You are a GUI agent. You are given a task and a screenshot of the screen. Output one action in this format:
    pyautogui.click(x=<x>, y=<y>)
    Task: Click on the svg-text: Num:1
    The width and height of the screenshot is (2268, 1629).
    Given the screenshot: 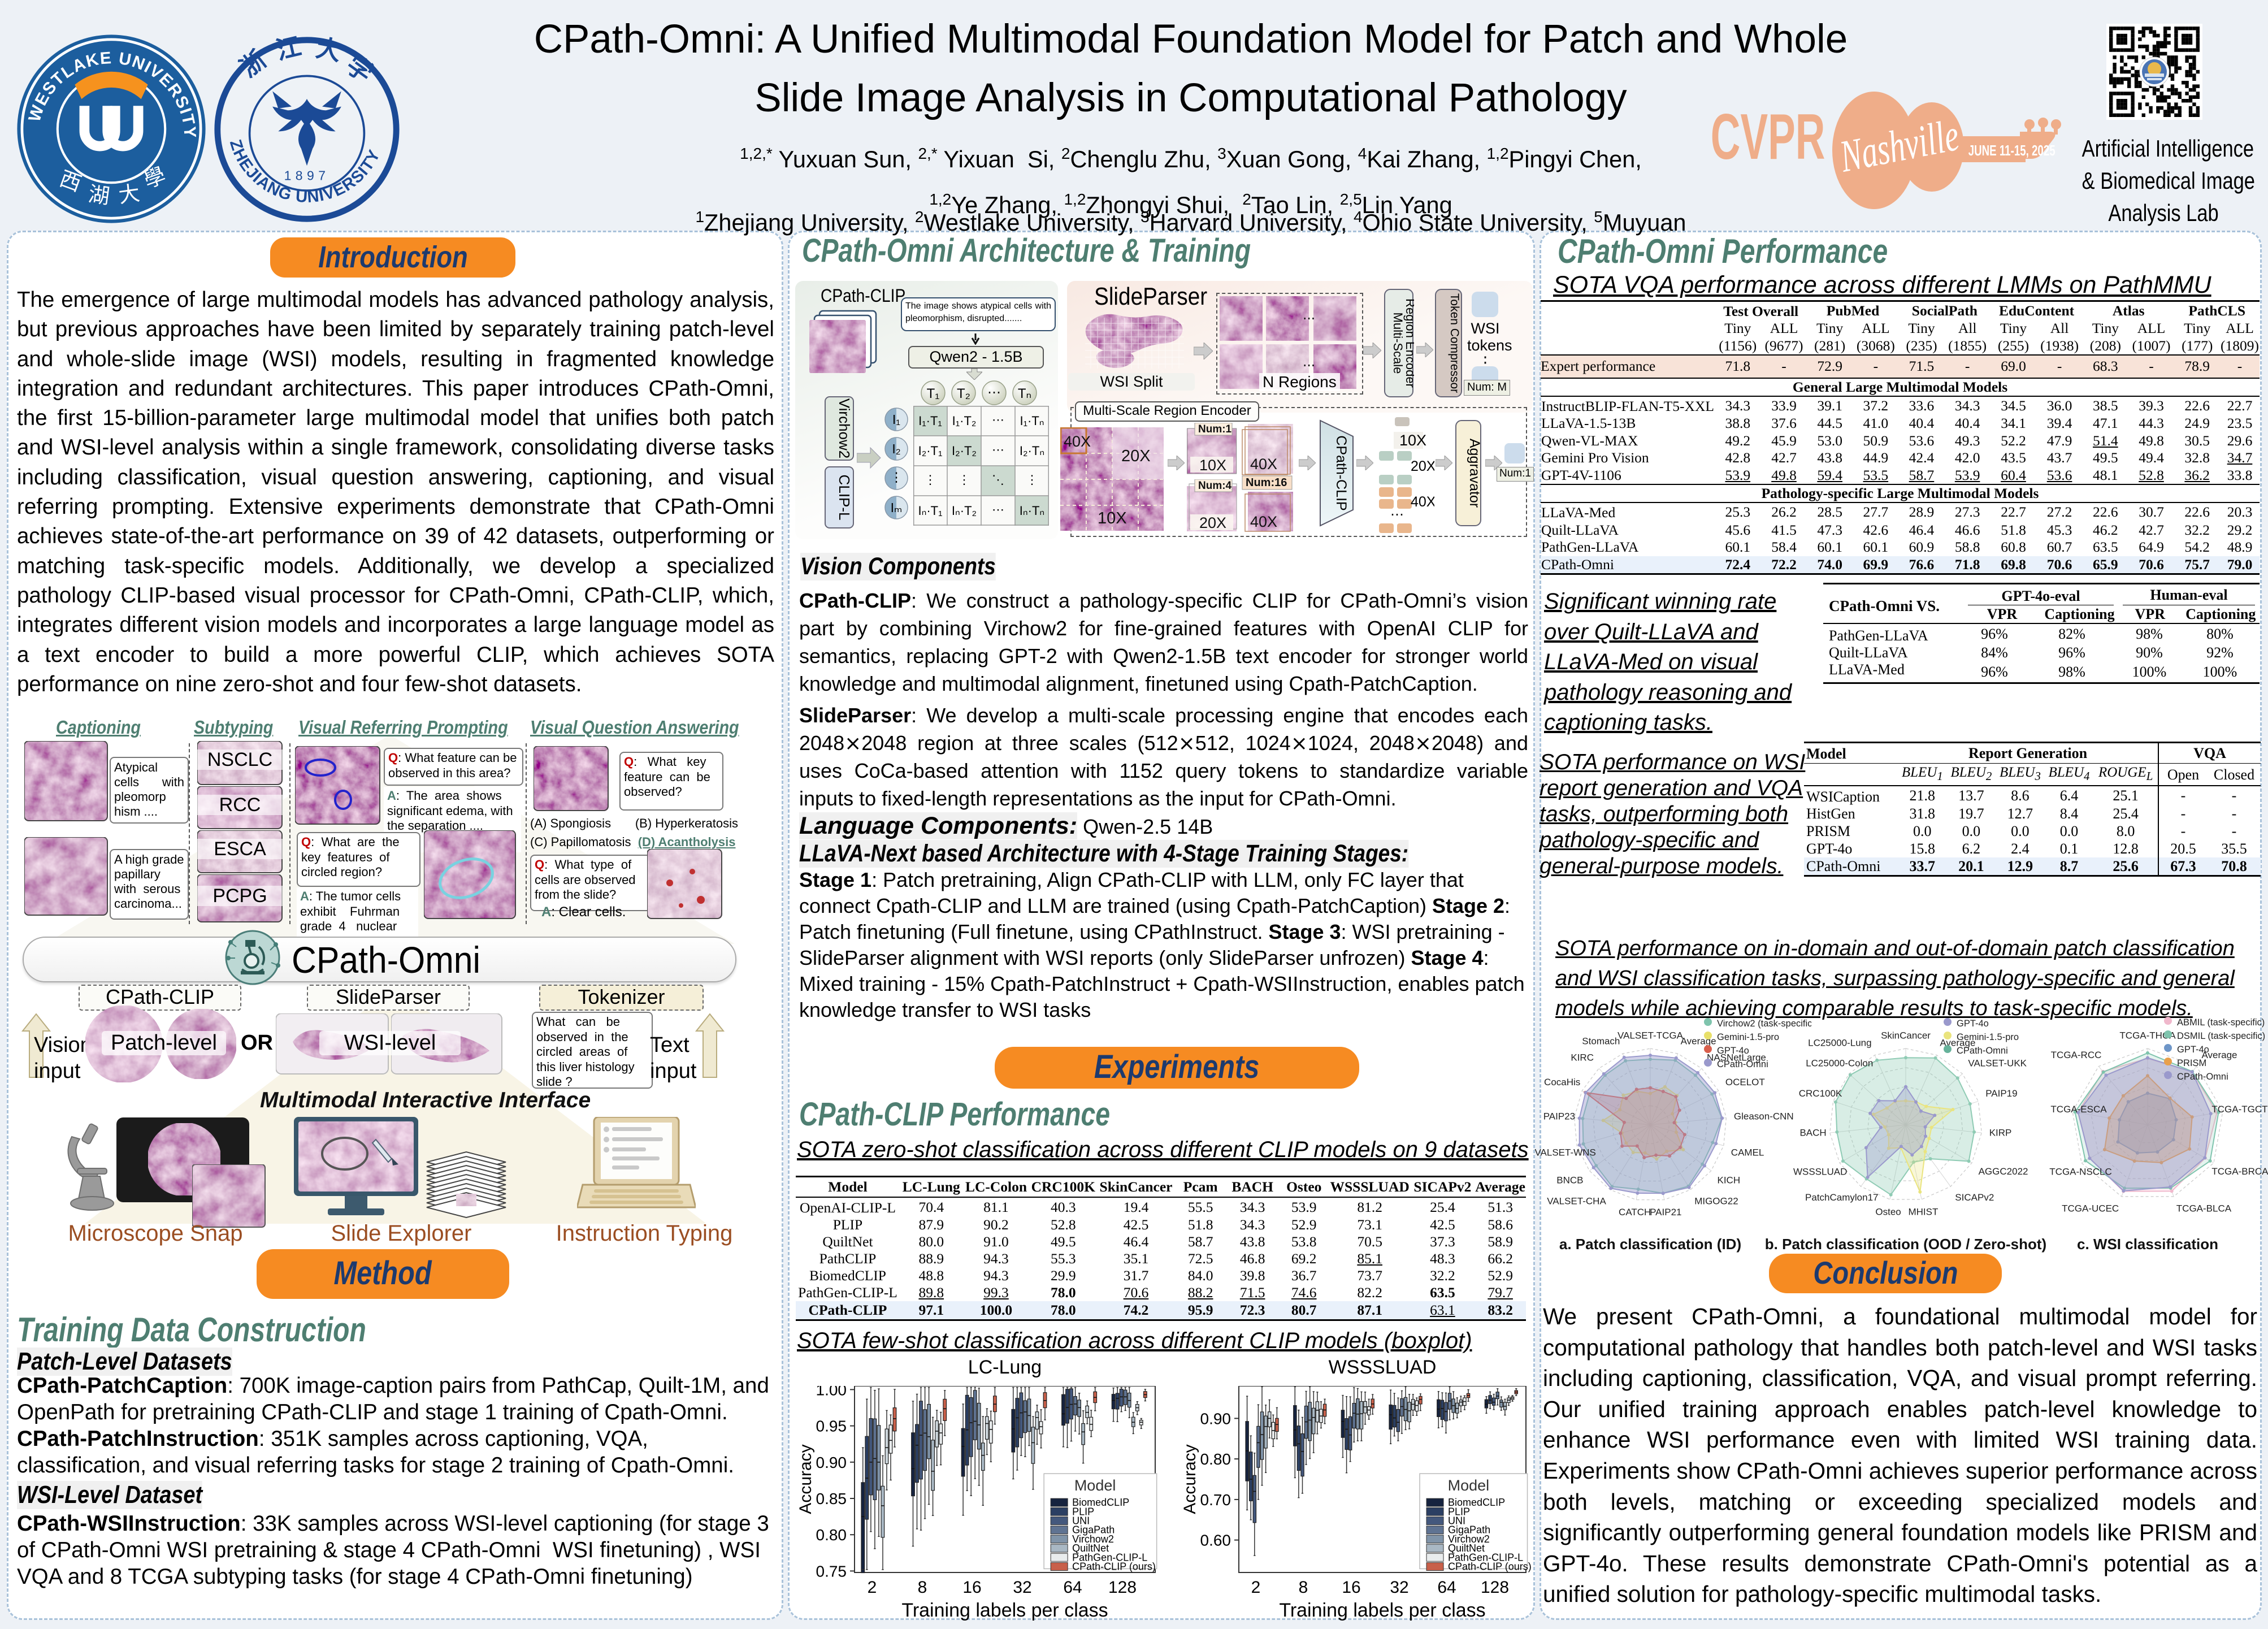 What is the action you would take?
    pyautogui.click(x=1215, y=429)
    